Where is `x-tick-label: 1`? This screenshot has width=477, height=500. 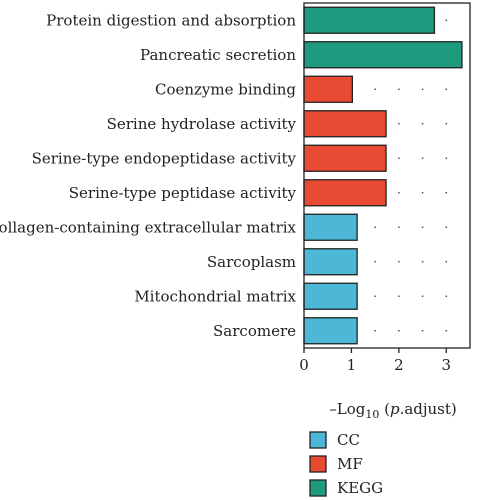
x-tick-label: 1 is located at coordinates (352, 365).